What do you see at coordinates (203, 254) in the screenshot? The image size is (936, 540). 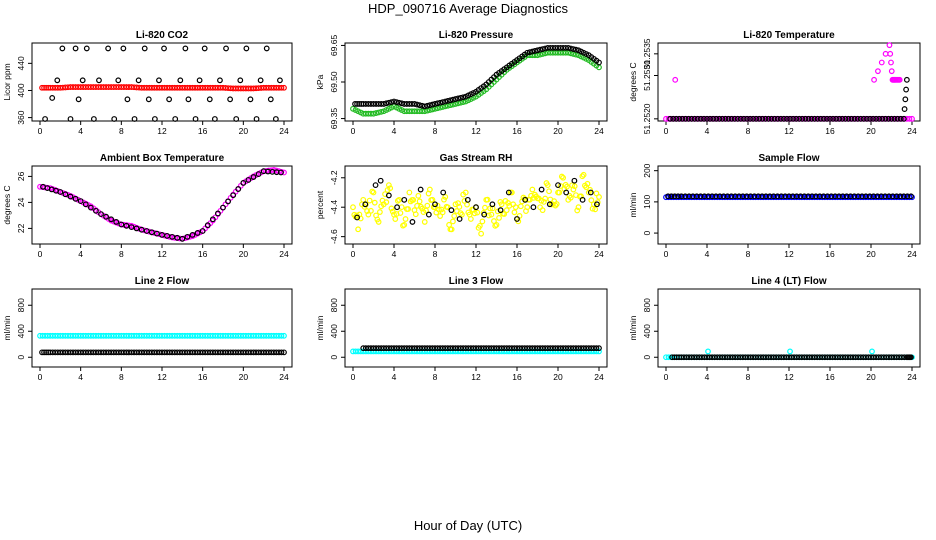 I see `x-tick-label: 16` at bounding box center [203, 254].